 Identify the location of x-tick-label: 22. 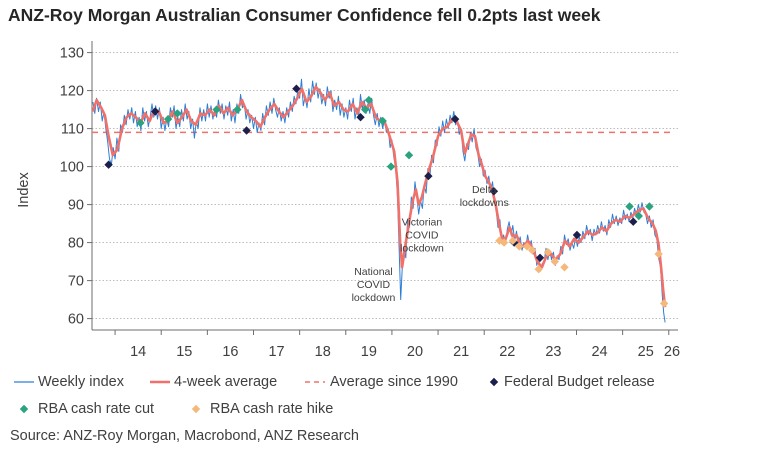
(507, 352).